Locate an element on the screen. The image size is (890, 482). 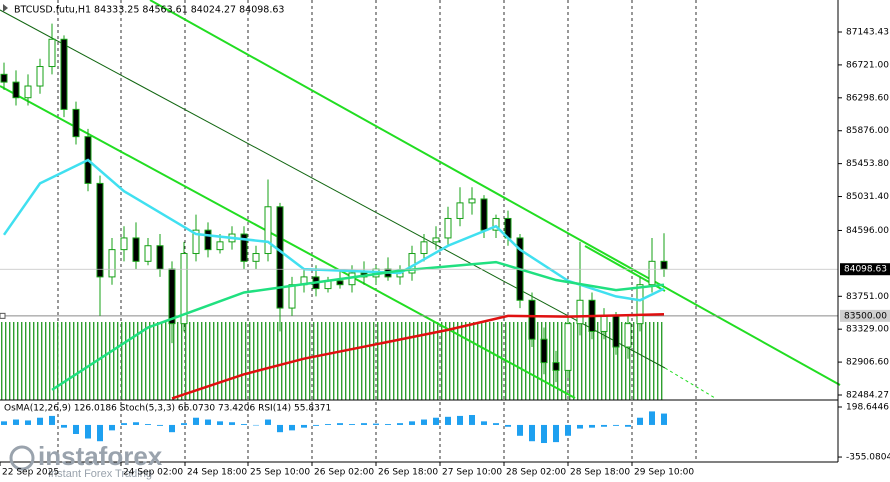
y-tick-label: 87143.43 is located at coordinates (867, 32).